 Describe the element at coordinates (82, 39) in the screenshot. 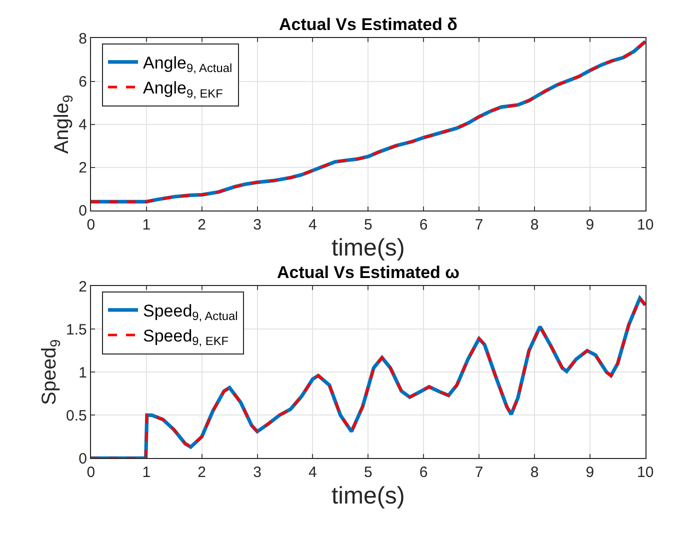

I see `y-tick-label: 8` at that location.